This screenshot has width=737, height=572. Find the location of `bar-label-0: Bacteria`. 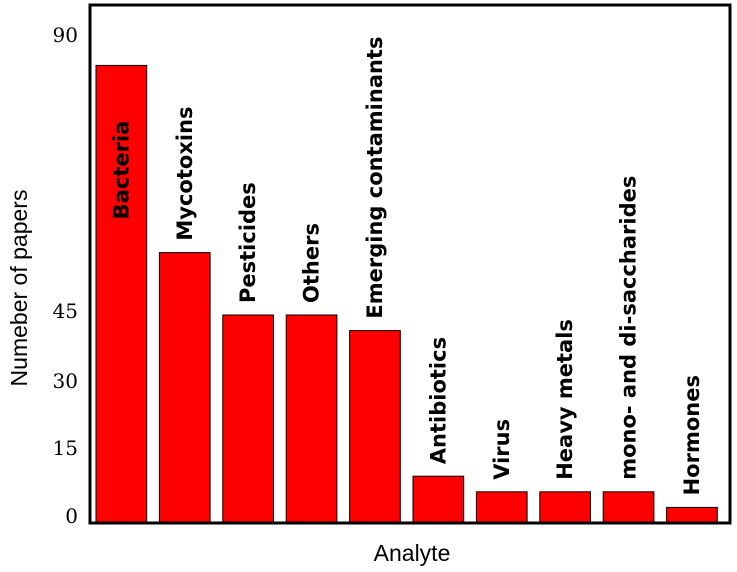

bar-label-0: Bacteria is located at coordinates (121, 170).